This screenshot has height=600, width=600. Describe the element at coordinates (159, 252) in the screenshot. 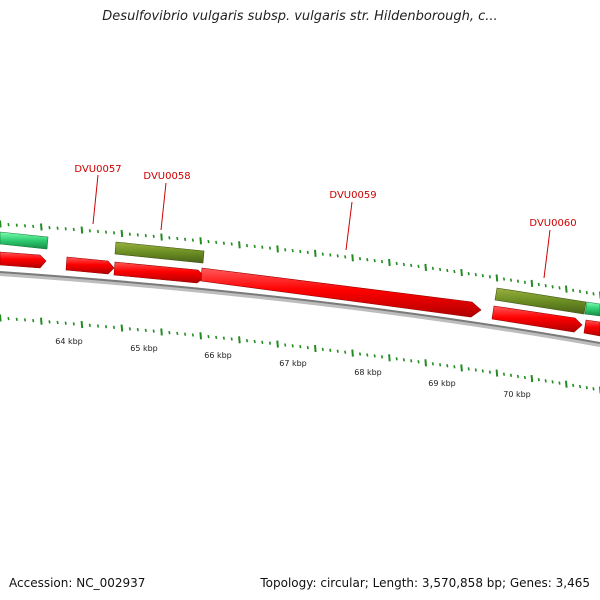

I see `gene-bar-dvu0058` at that location.